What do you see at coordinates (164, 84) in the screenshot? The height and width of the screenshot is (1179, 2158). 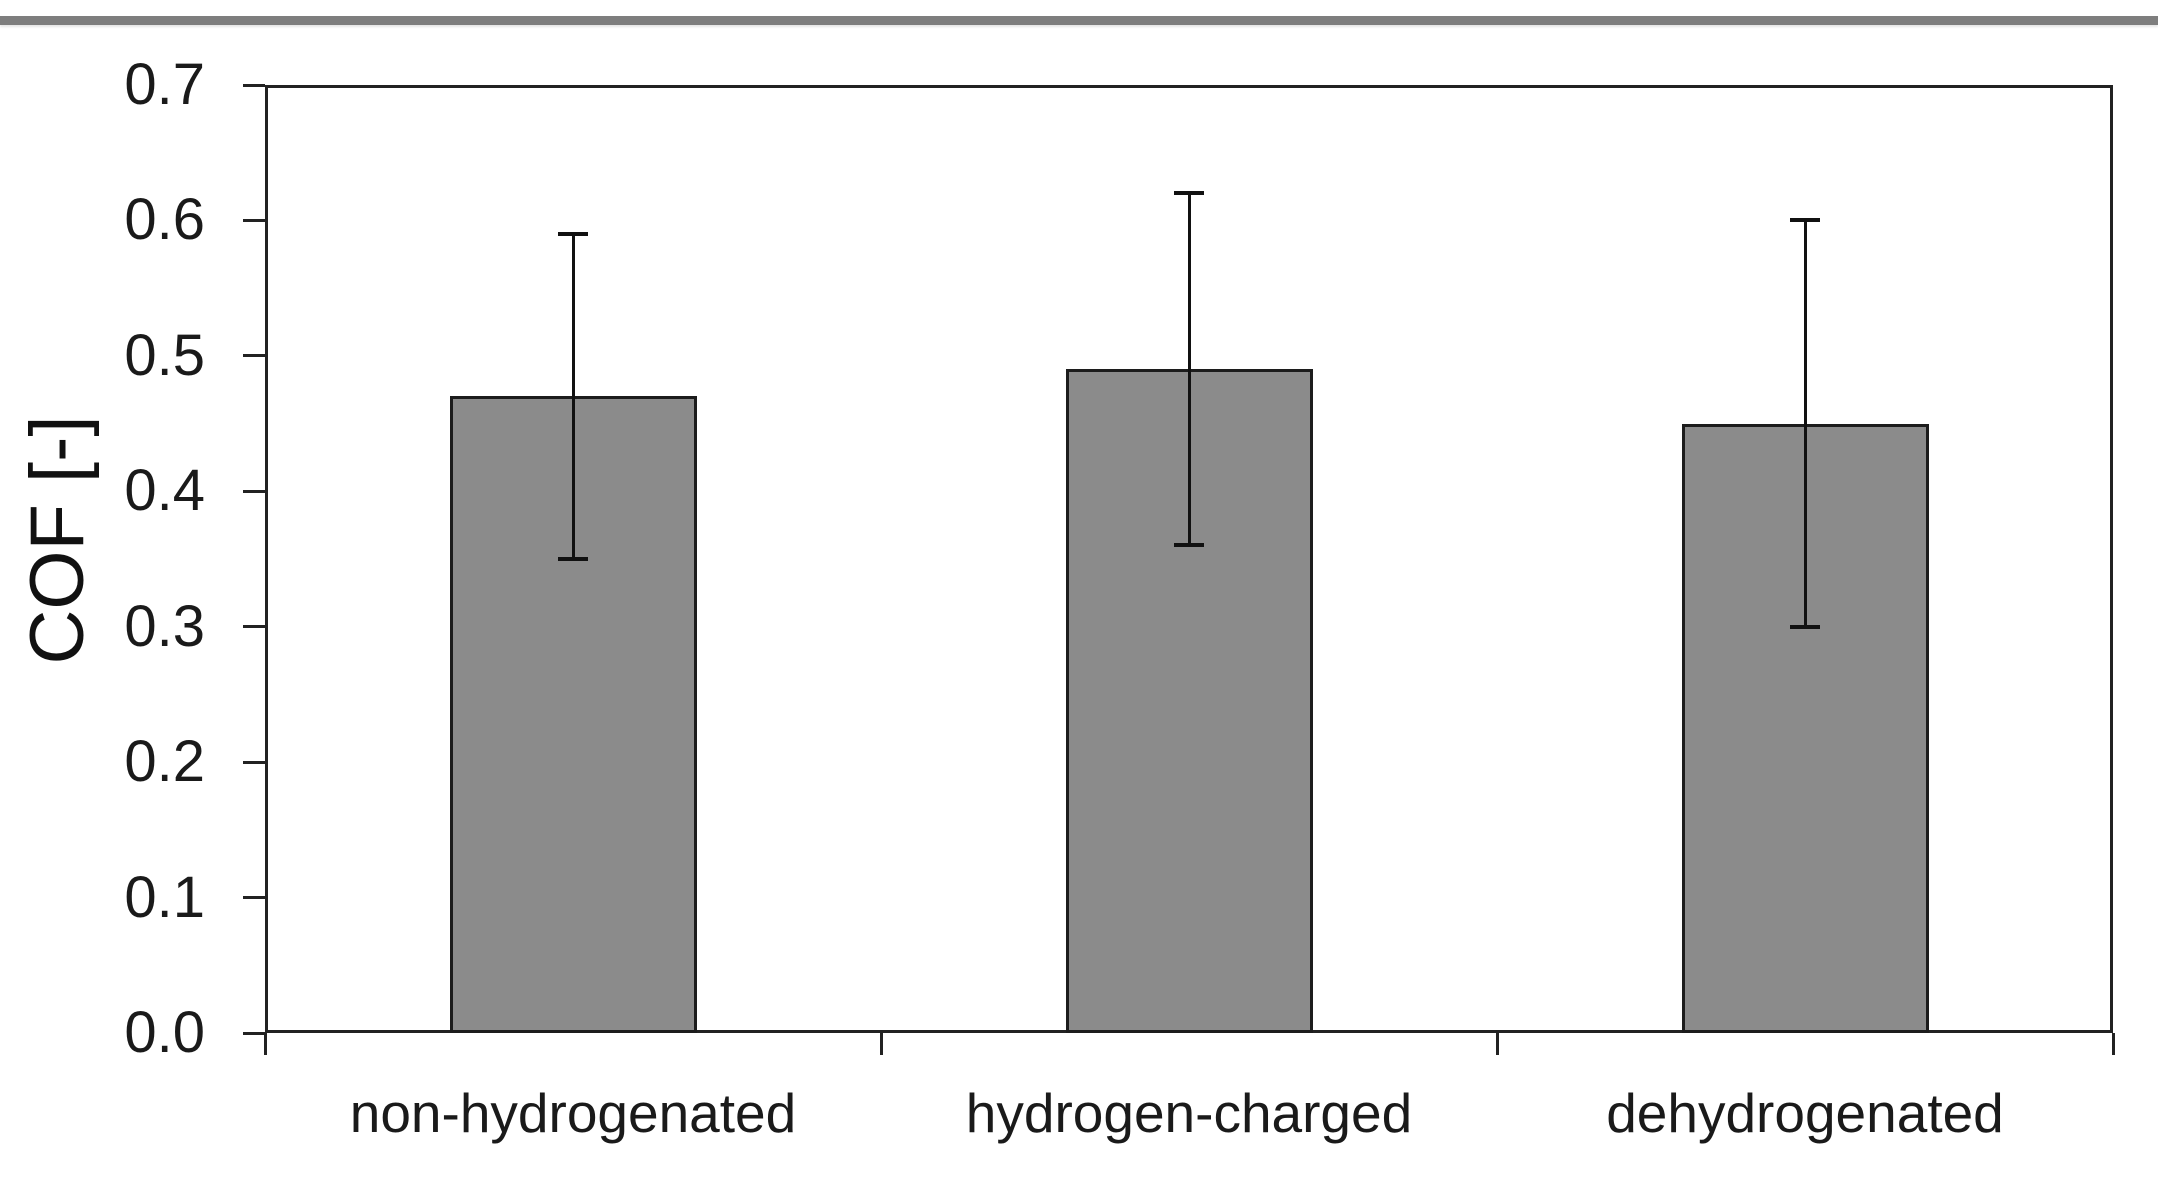 I see `y-tick-label: 0.7` at bounding box center [164, 84].